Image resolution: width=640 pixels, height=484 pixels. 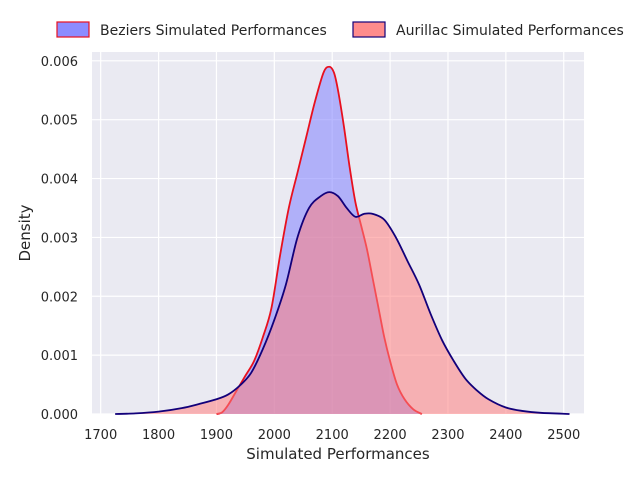 I want to click on legend-swatch-beziers, so click(x=73, y=29).